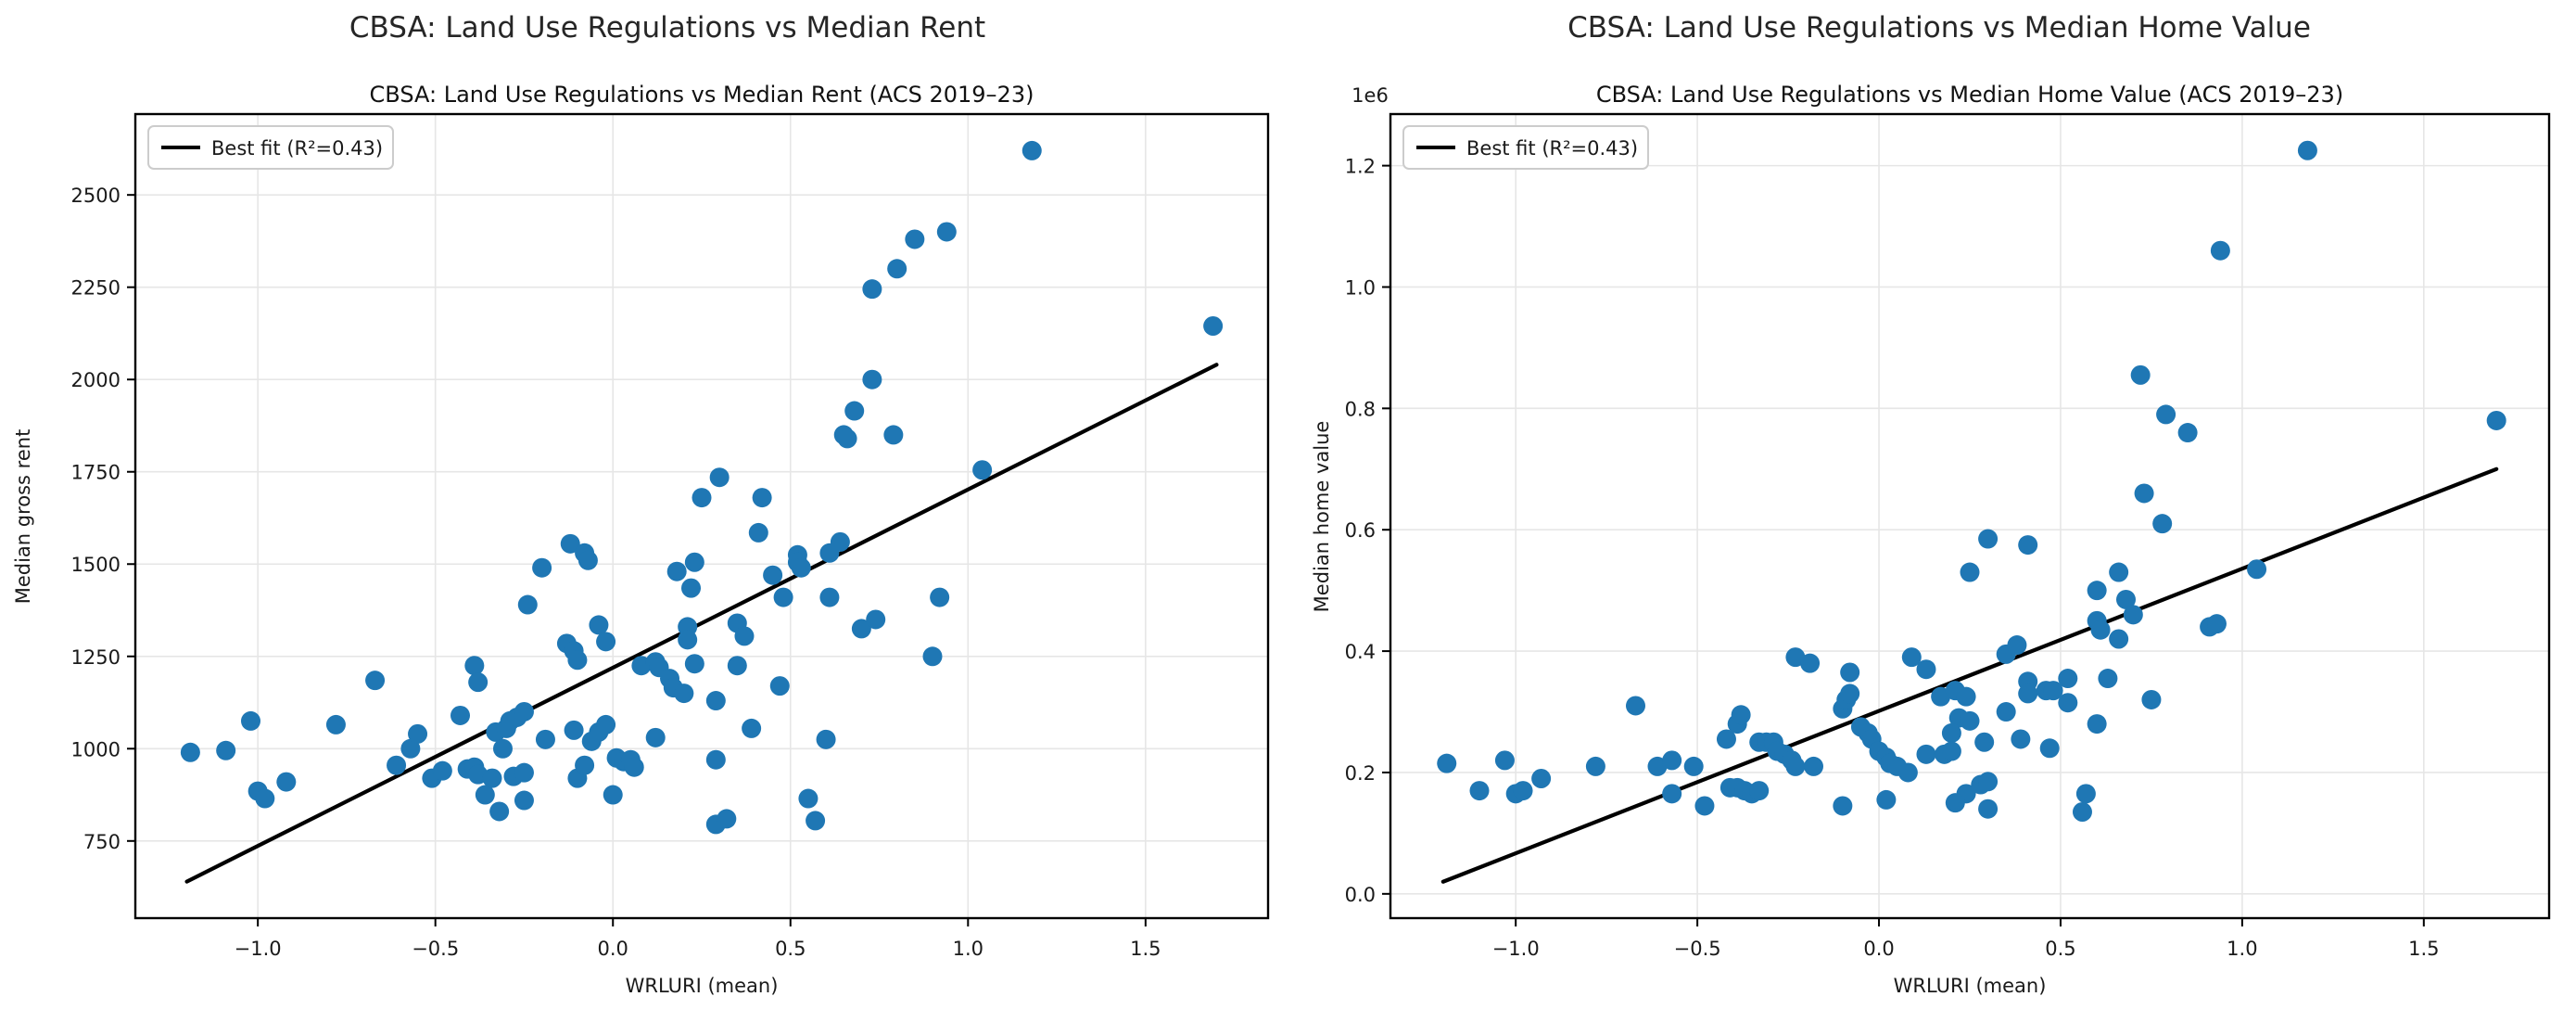 This screenshot has height=1022, width=2576. What do you see at coordinates (96, 565) in the screenshot?
I see `y-tick-label: 1500` at bounding box center [96, 565].